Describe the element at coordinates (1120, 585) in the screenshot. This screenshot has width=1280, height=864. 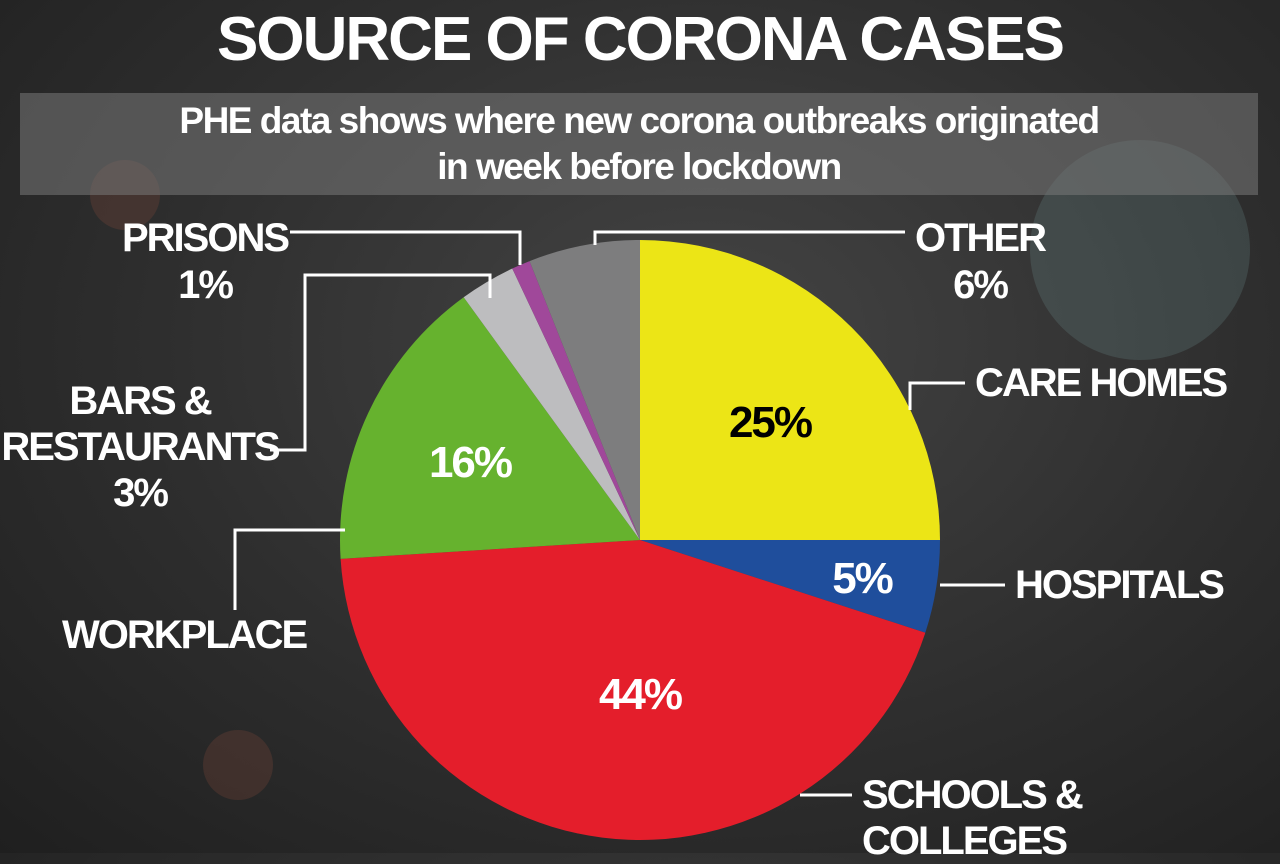
I see `slice-name: HOSPITALS` at that location.